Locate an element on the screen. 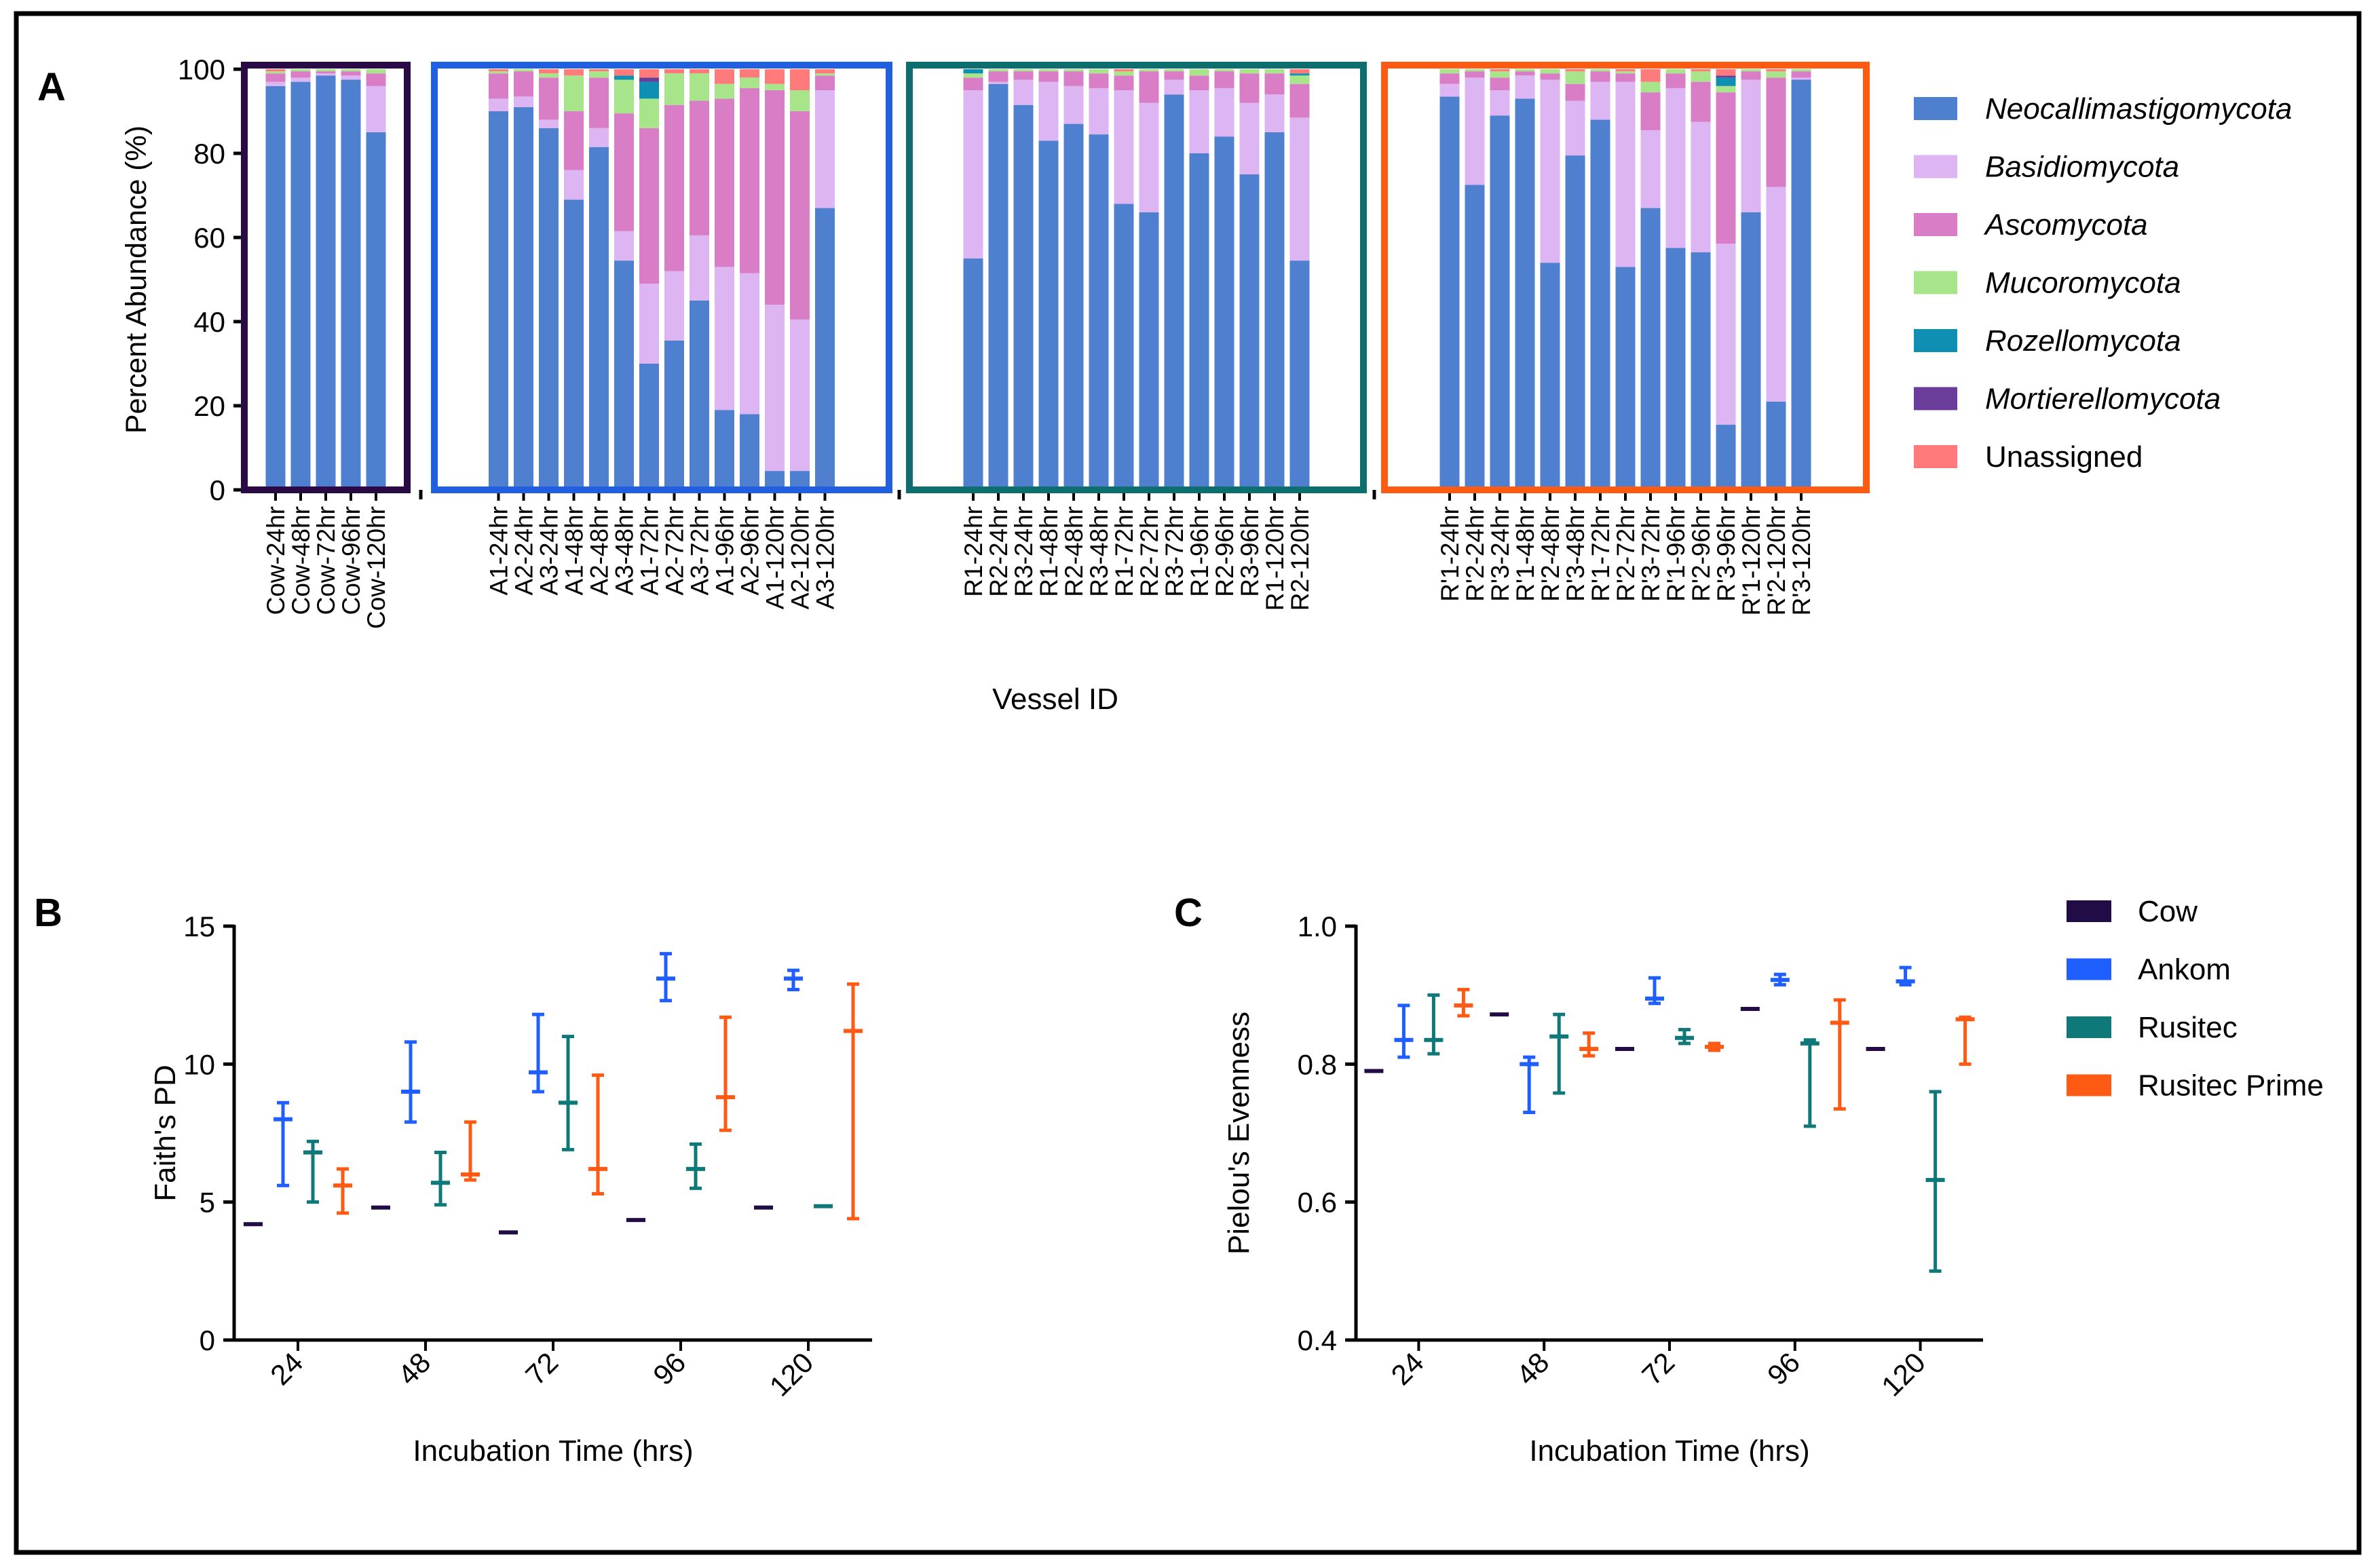 The height and width of the screenshot is (1568, 2376). x-tick-label: A2-48hr is located at coordinates (600, 551).